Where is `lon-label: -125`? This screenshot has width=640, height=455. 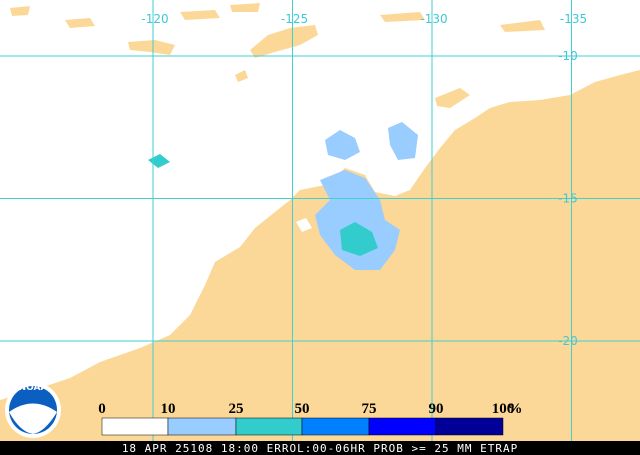
lon-label: -125 is located at coordinates (294, 19).